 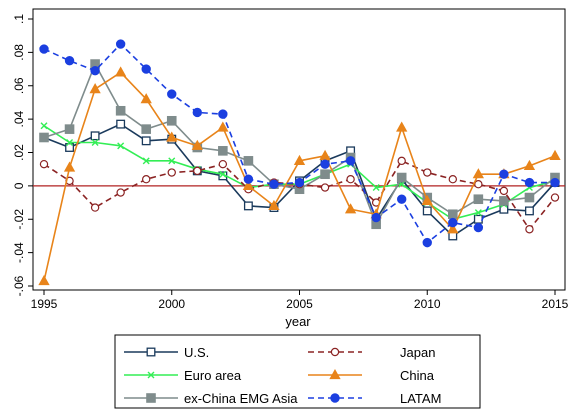 I want to click on y-tick-label: .08, so click(x=19, y=52).